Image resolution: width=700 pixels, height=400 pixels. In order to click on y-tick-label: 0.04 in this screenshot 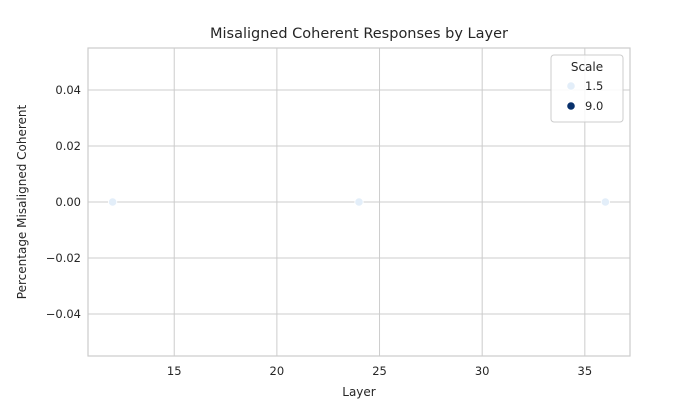, I will do `click(68, 90)`.